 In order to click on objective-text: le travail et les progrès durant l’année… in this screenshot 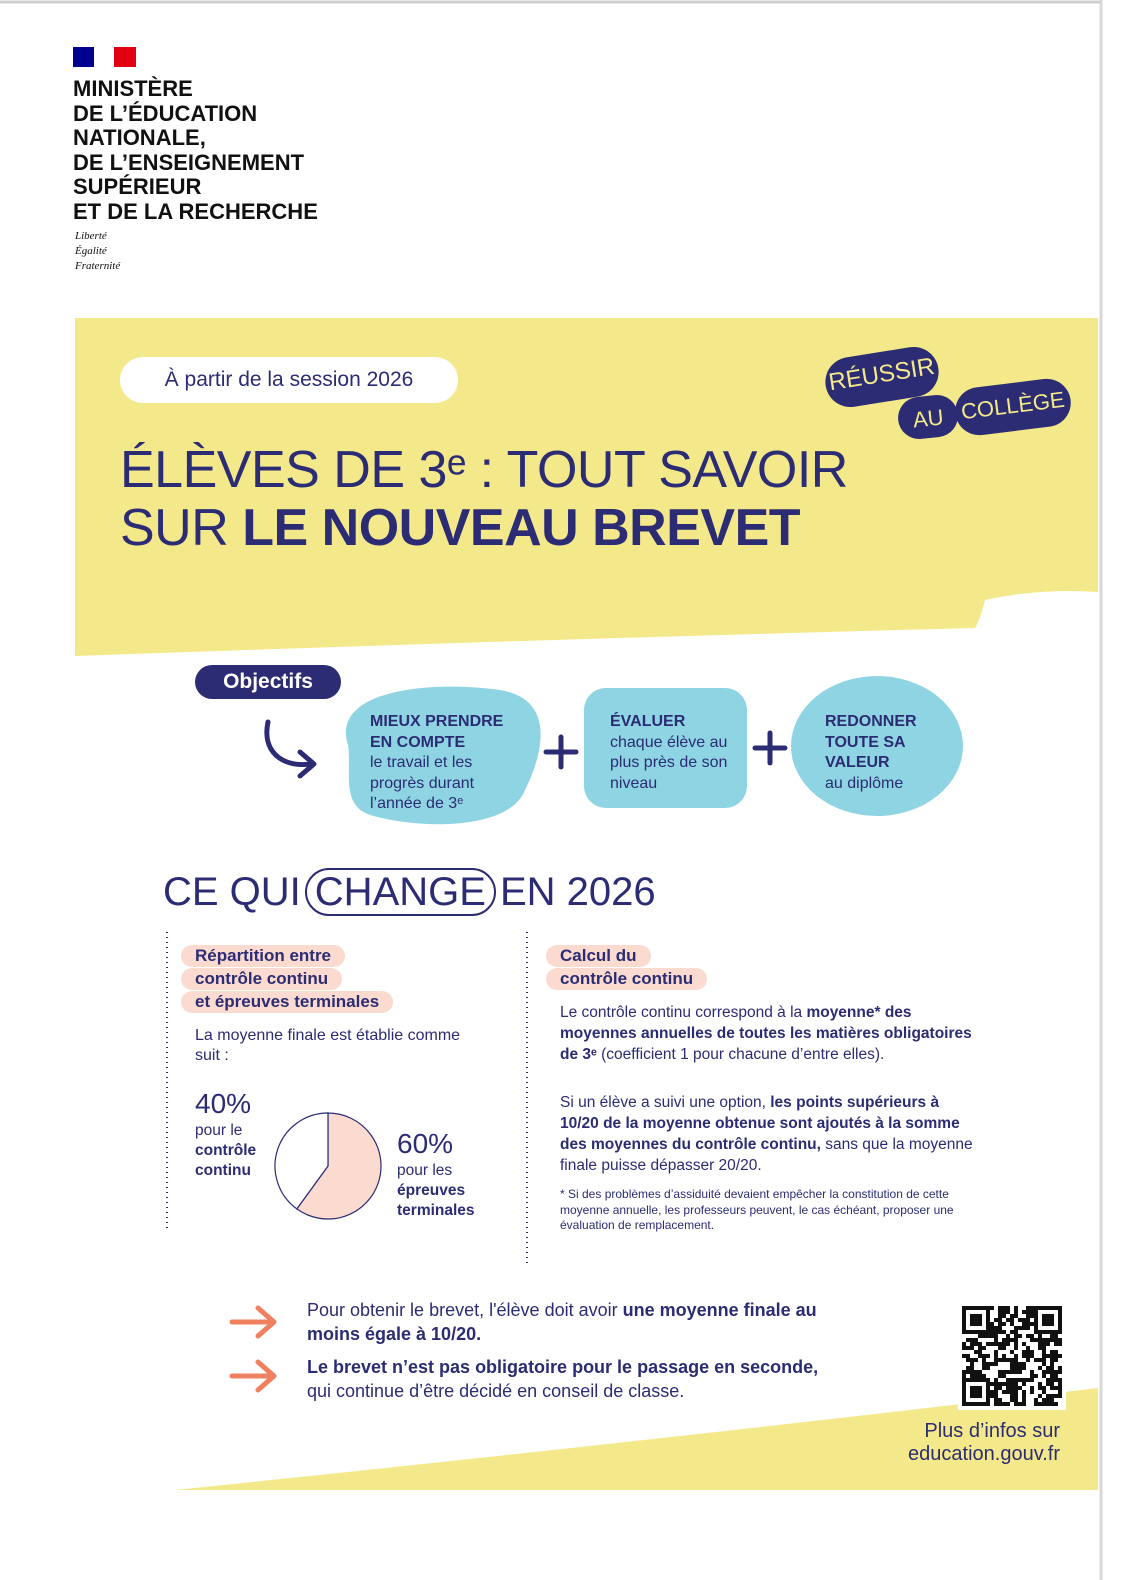, I will do `click(422, 783)`.